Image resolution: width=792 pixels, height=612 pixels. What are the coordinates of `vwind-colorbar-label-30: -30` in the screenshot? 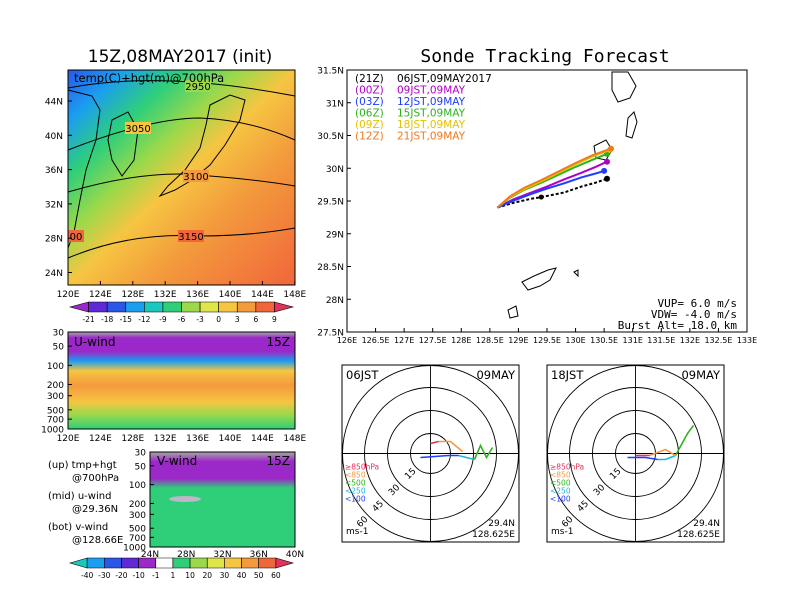 It's located at (104, 575).